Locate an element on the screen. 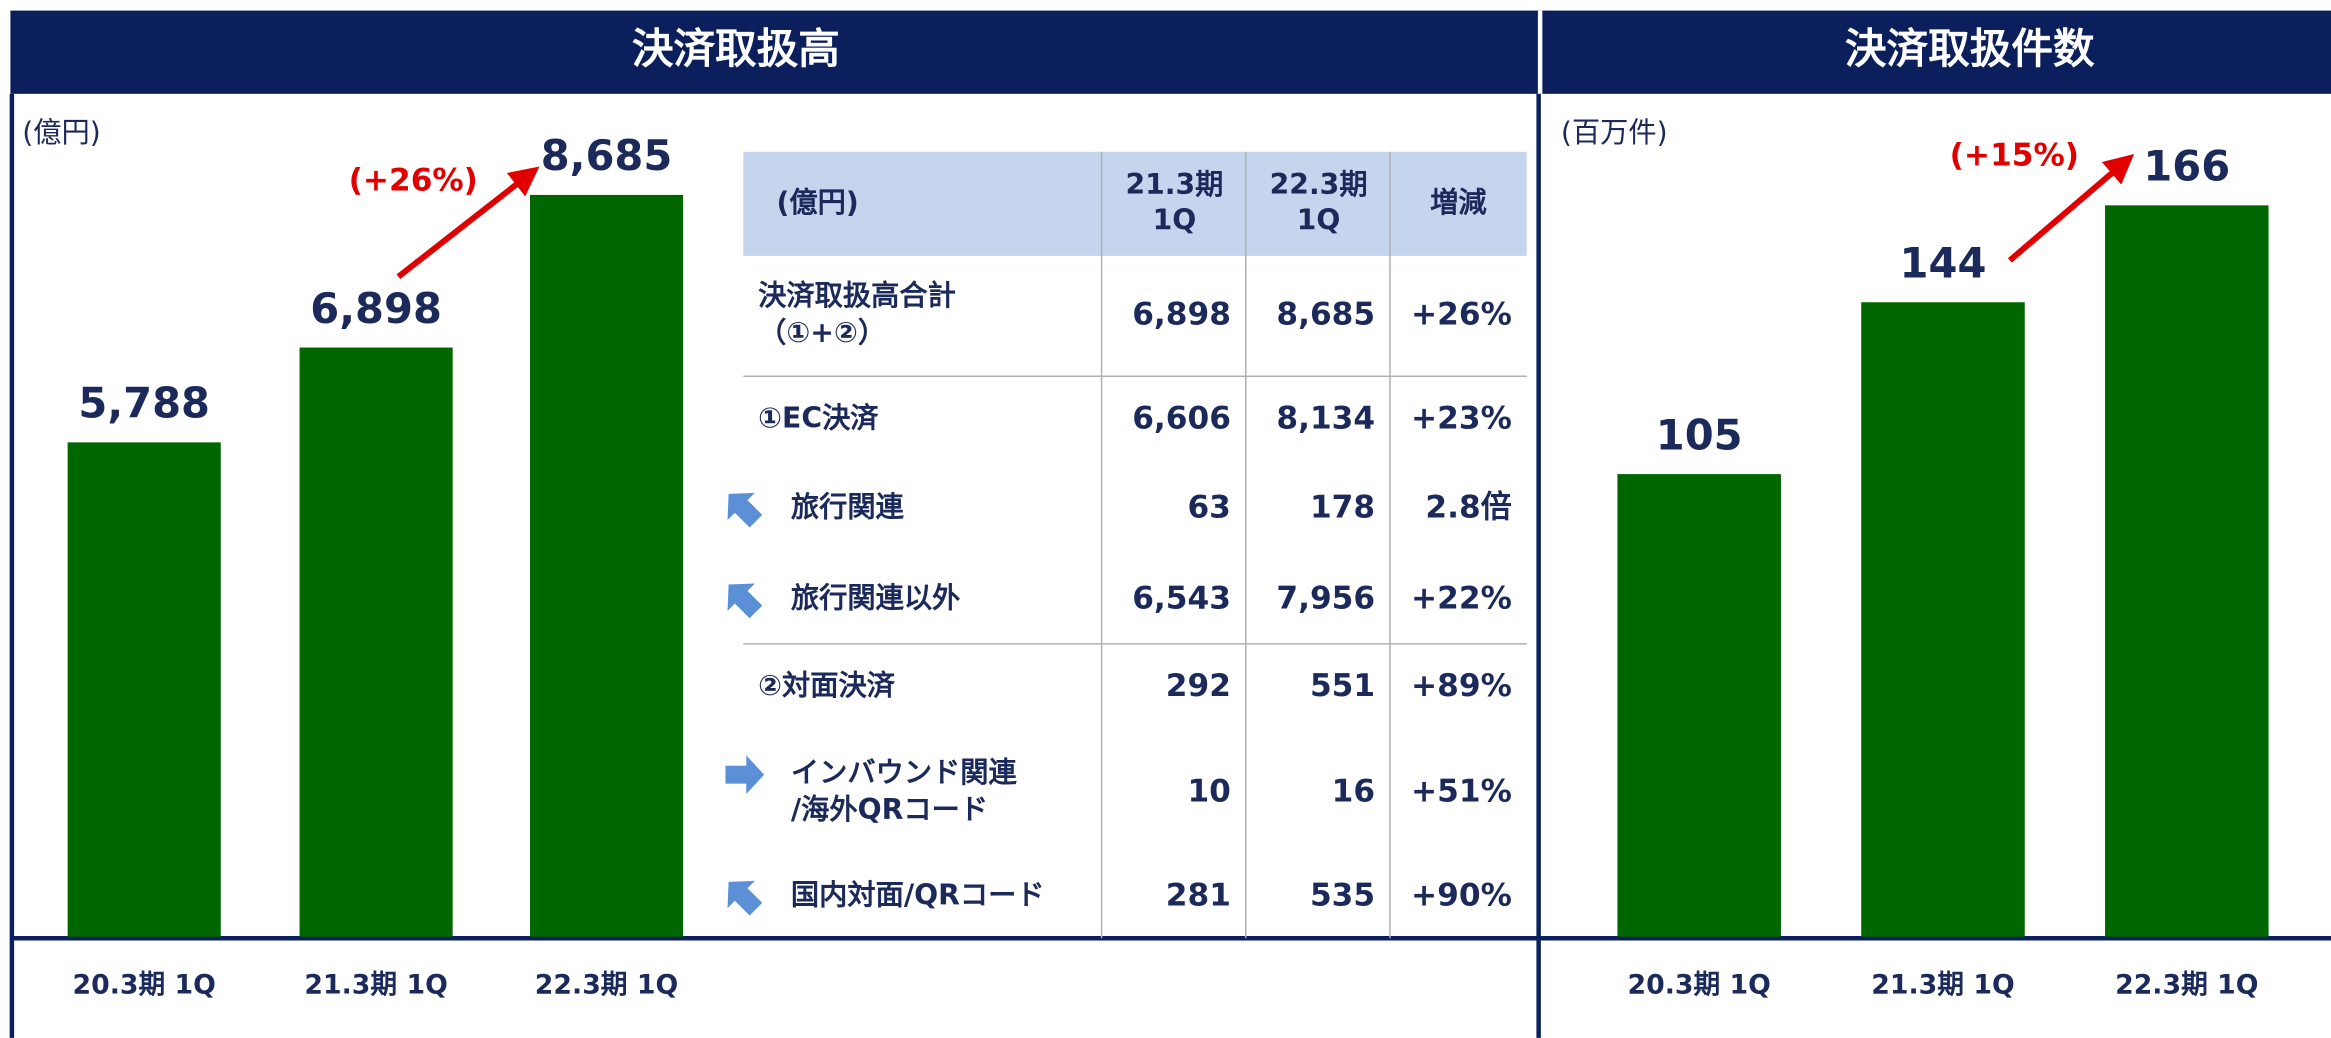 The image size is (2331, 1038). table-header: 21.3期 is located at coordinates (1174, 184).